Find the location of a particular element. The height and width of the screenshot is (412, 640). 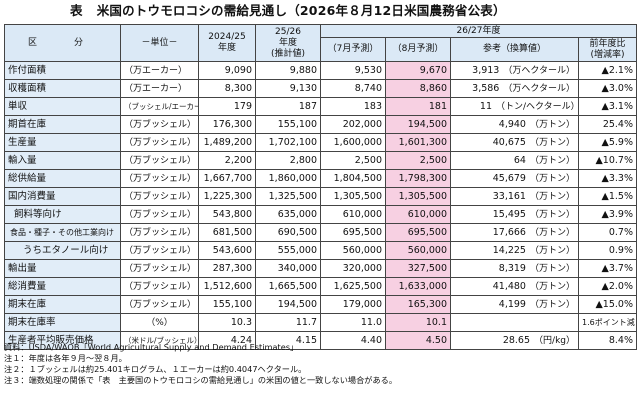

value-conversion: 45,679 （万トン） is located at coordinates (514, 178).